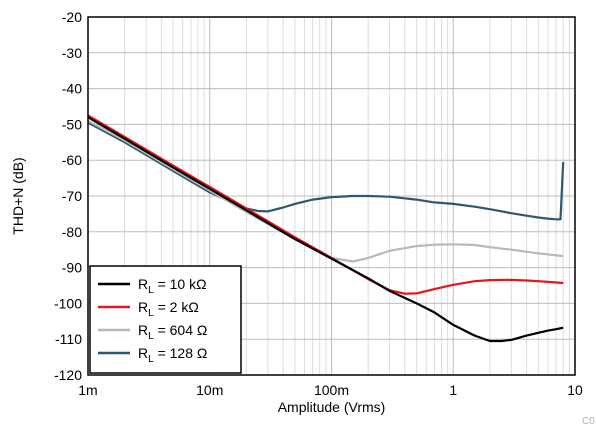  What do you see at coordinates (575, 390) in the screenshot?
I see `x-tick-label: 10` at bounding box center [575, 390].